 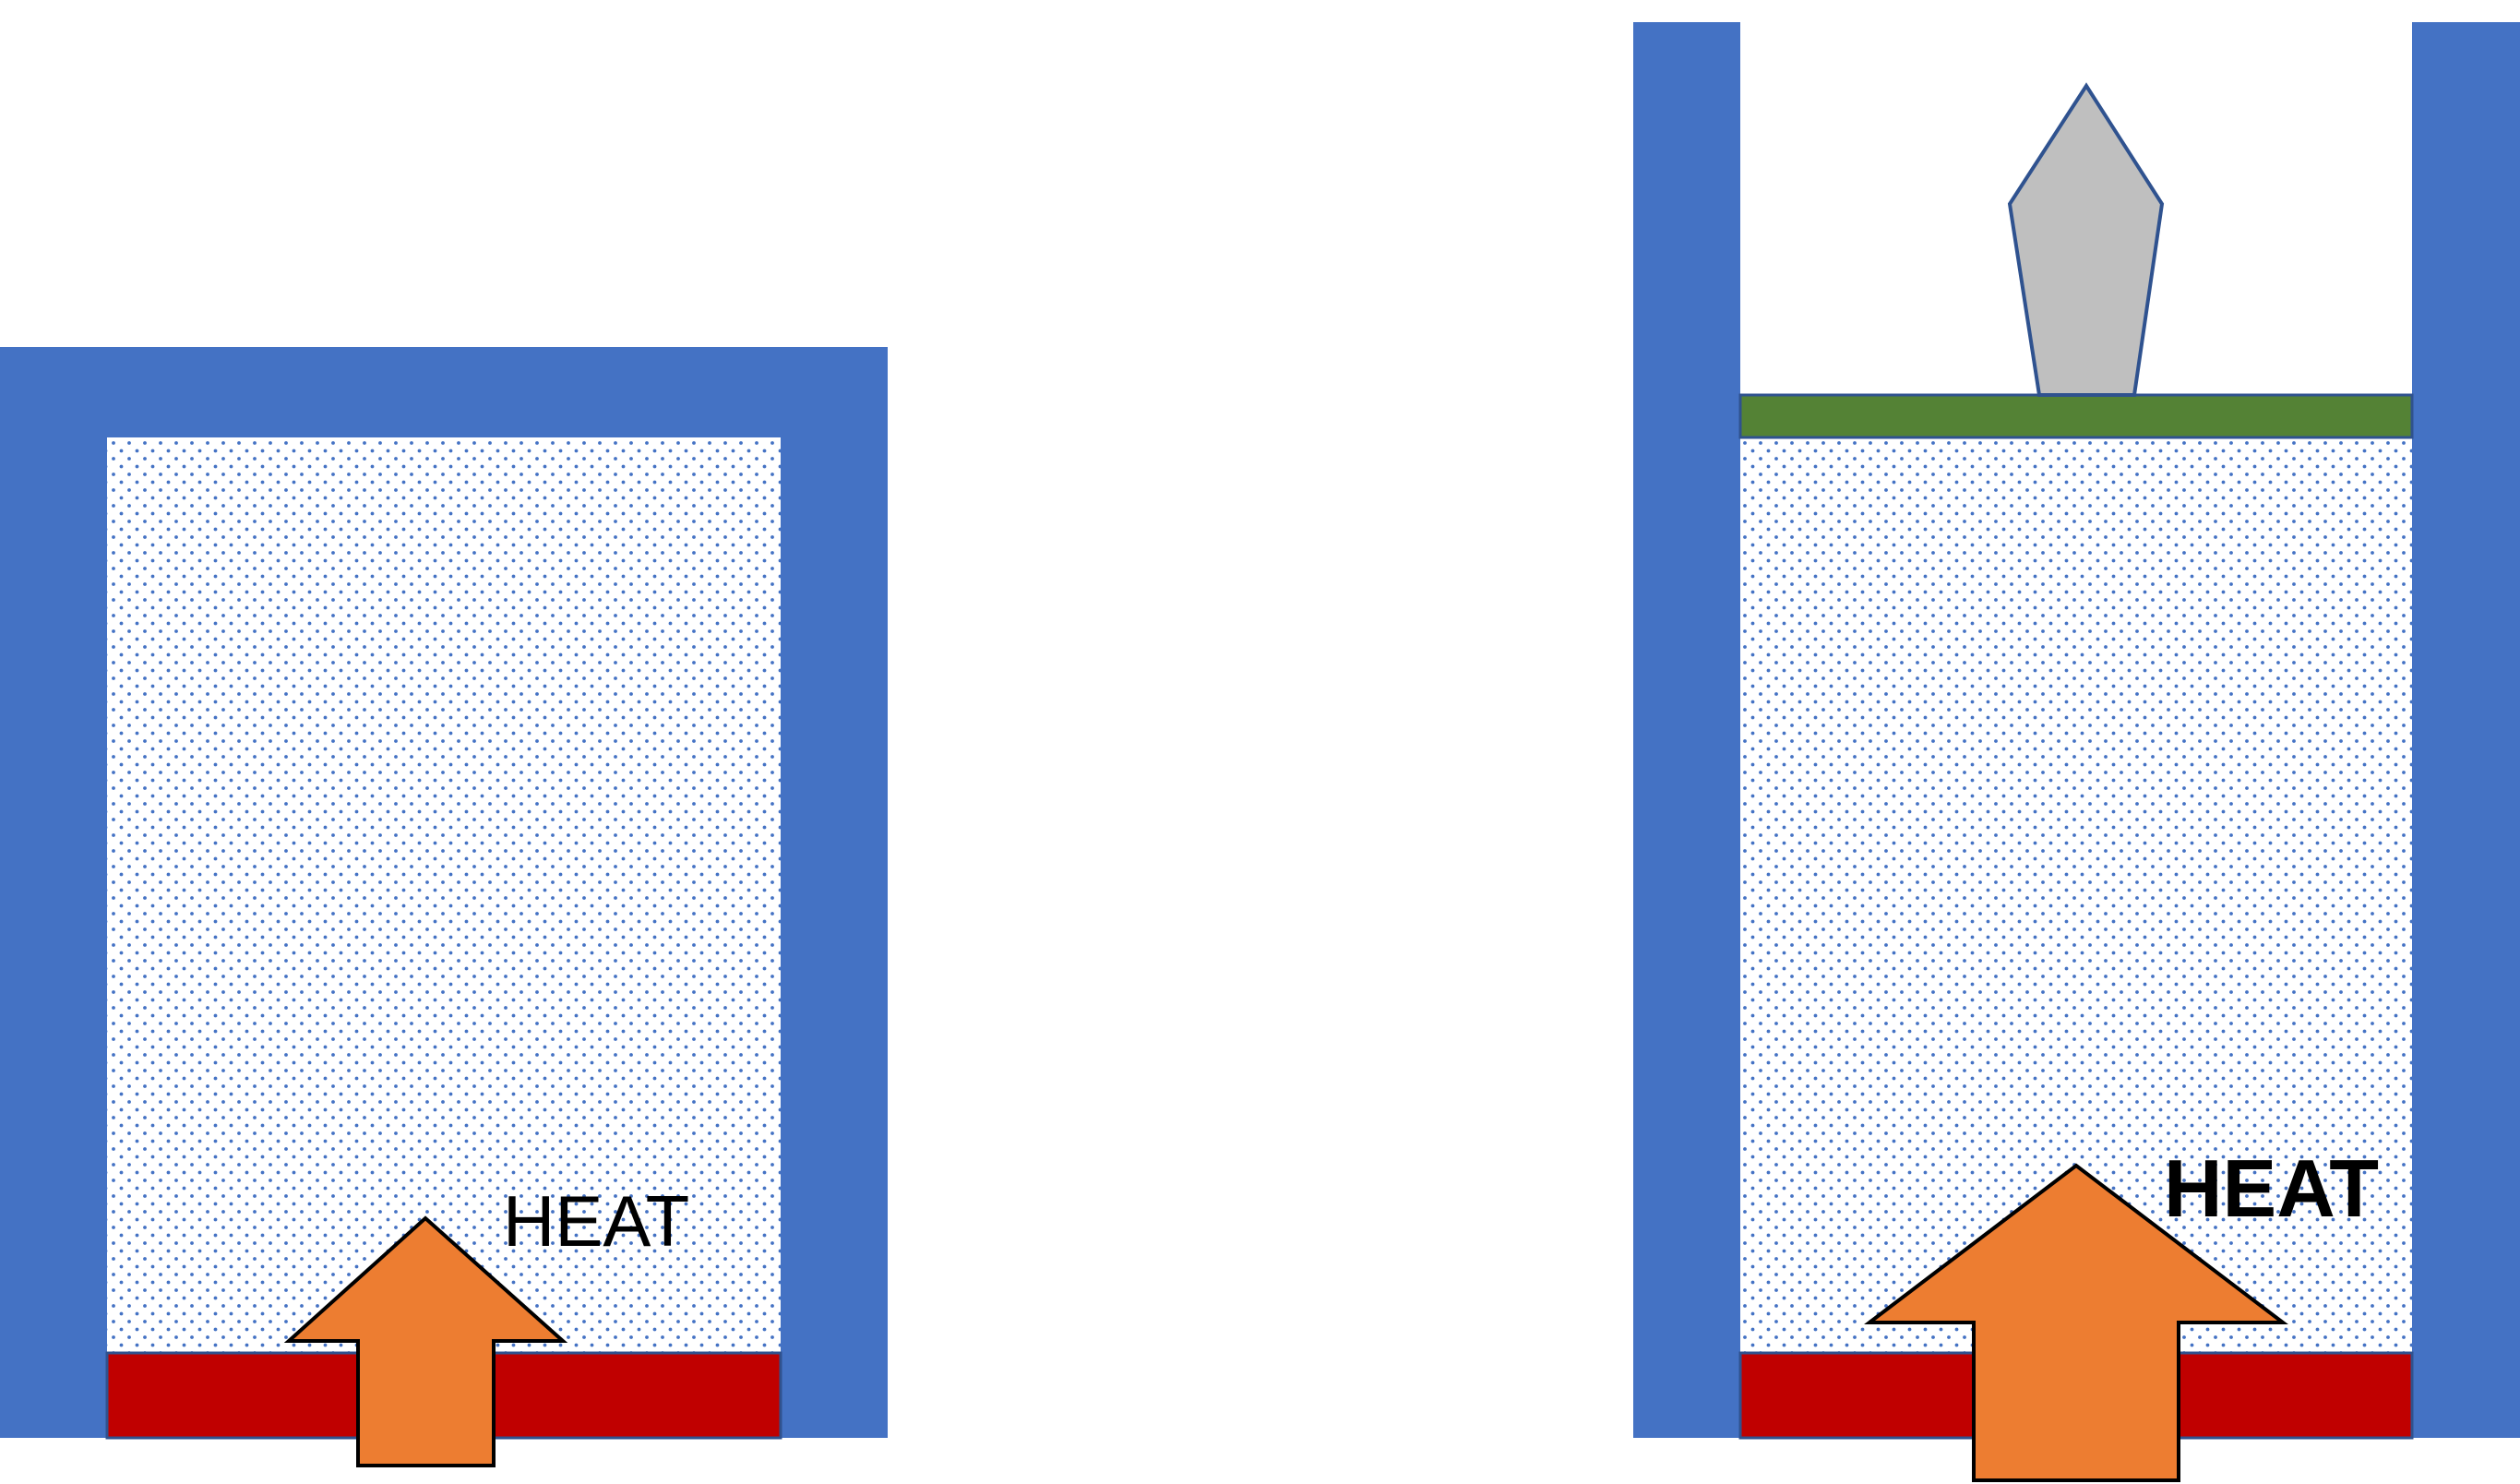 I want to click on right-heat-label: HEAT, so click(x=2271, y=1188).